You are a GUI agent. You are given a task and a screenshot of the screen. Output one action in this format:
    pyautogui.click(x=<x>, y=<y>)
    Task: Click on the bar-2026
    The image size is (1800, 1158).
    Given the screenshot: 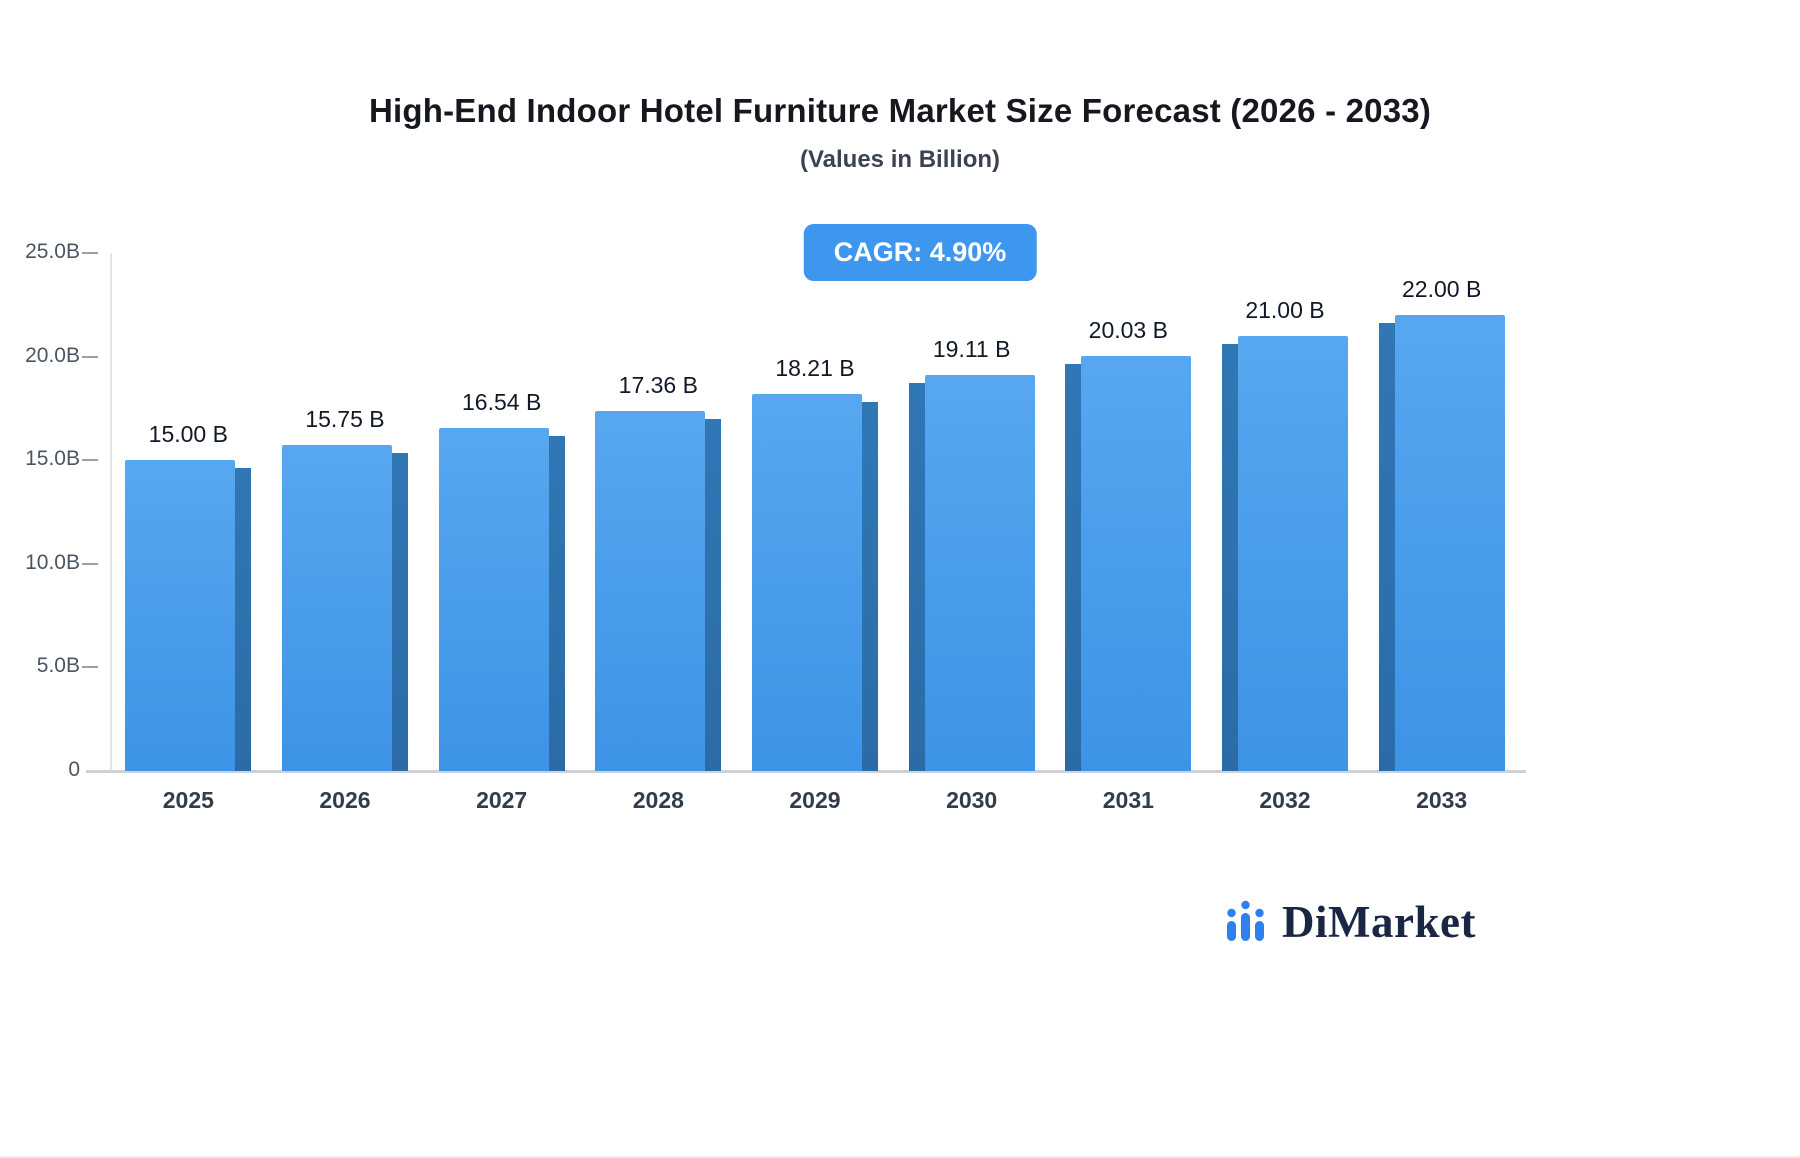 What is the action you would take?
    pyautogui.click(x=345, y=607)
    